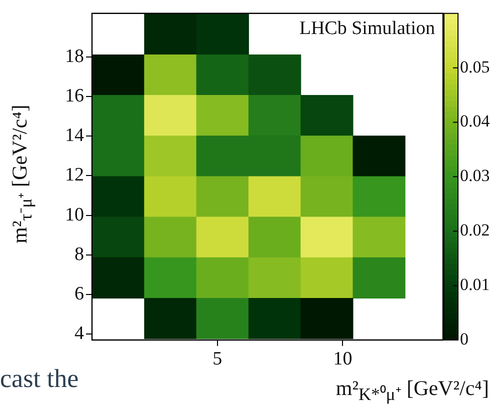 The height and width of the screenshot is (411, 497). I want to click on y-tick-label: 6, so click(79, 293).